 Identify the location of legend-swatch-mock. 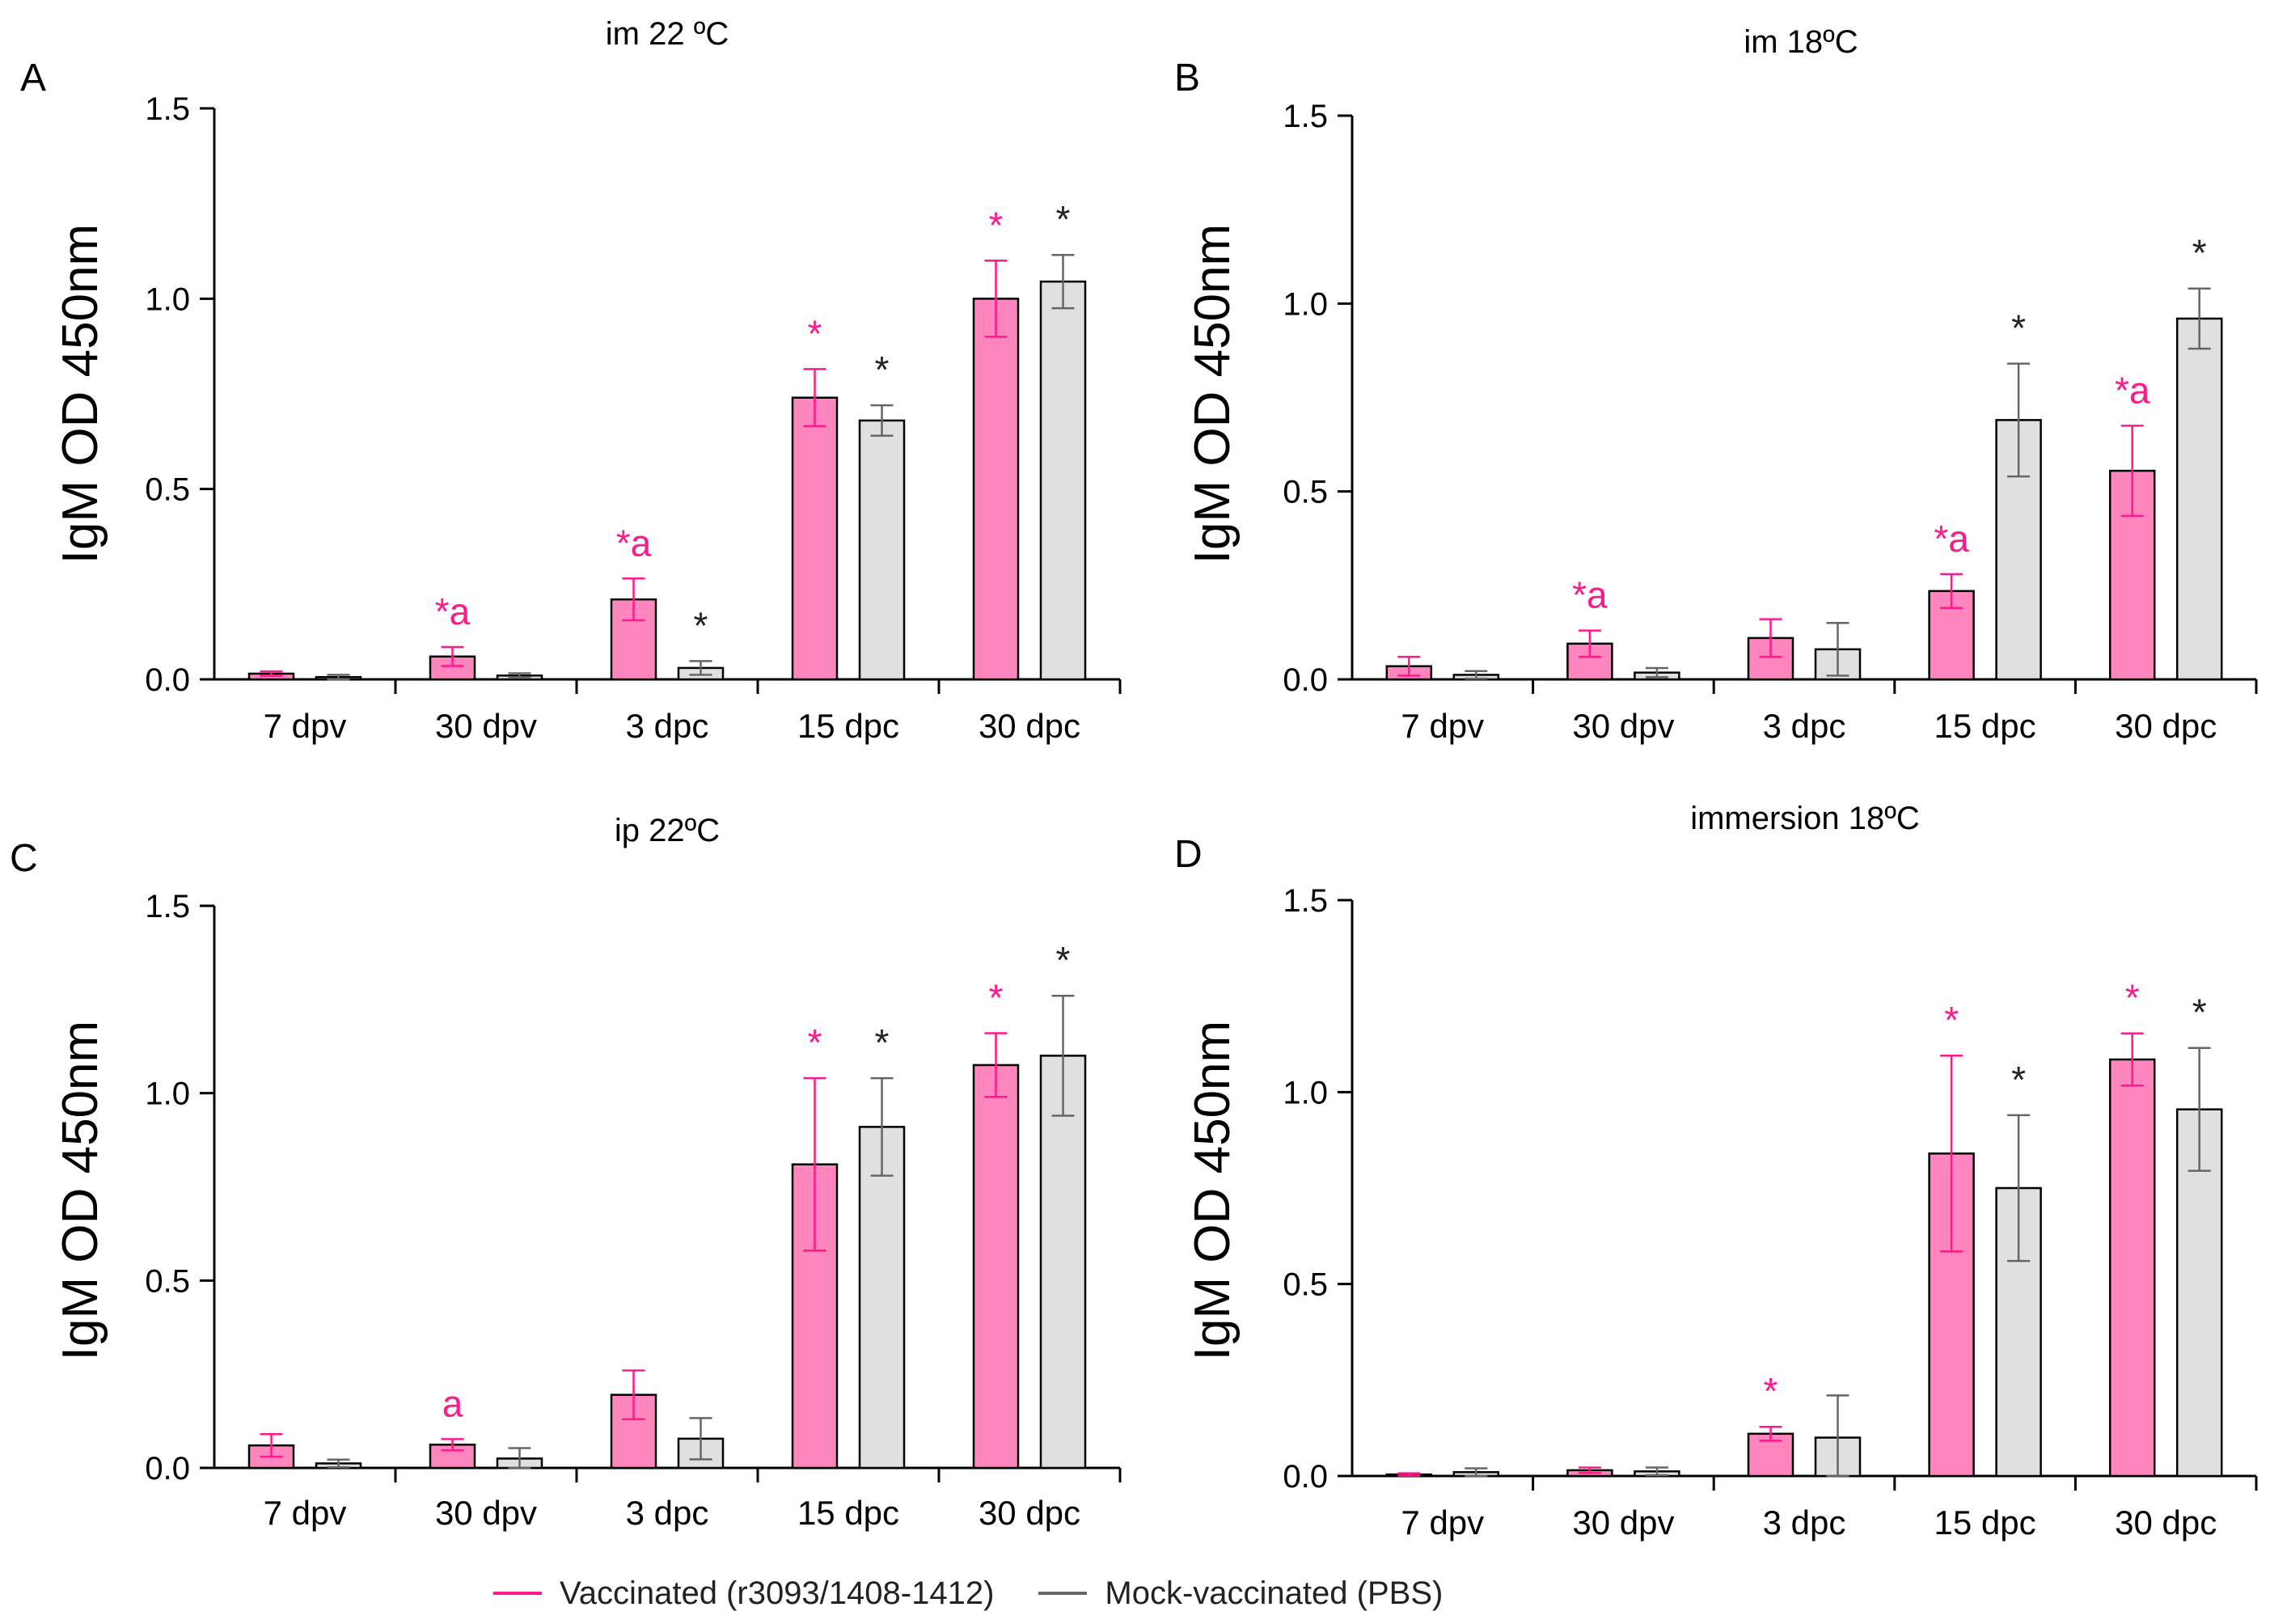
(1063, 1593).